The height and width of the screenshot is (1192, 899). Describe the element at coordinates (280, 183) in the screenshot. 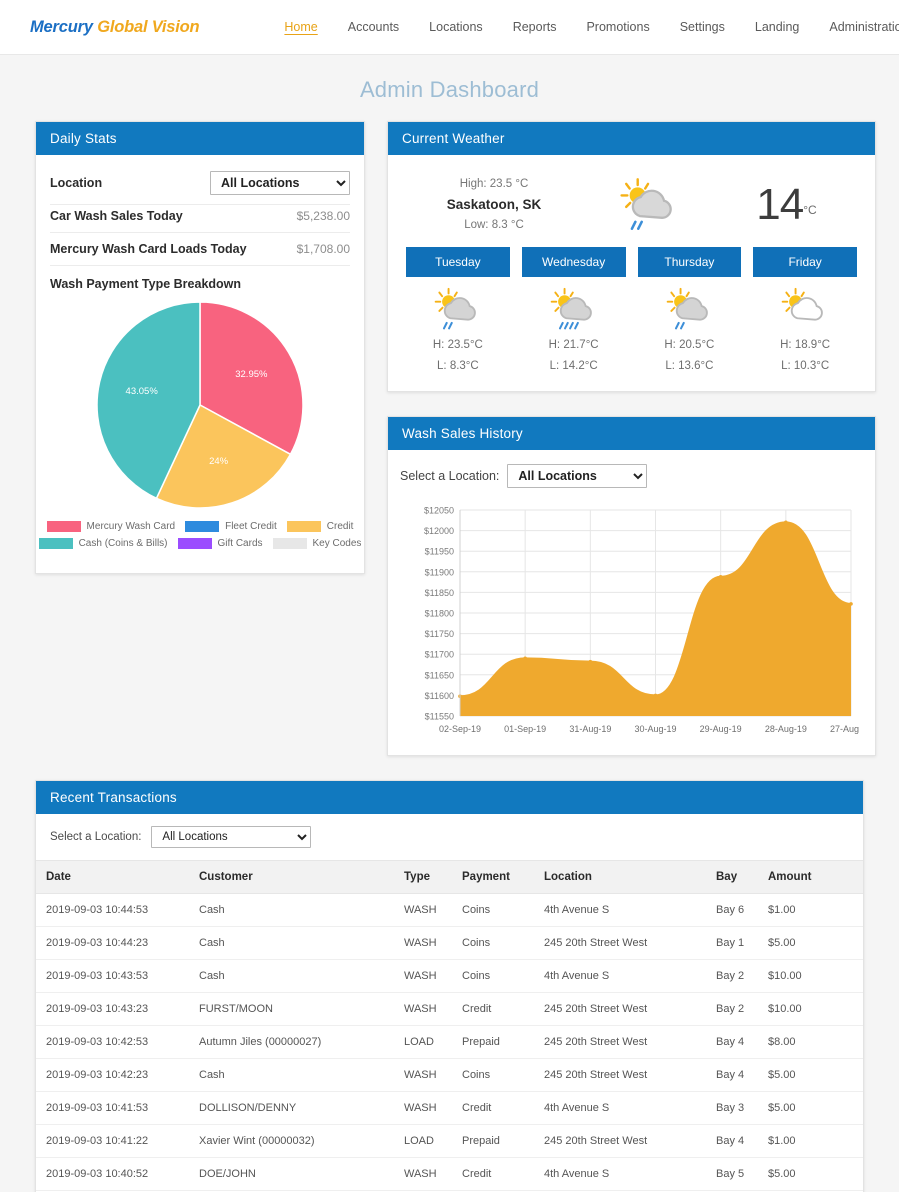

I see `daily-stats-location-select: All Locations` at that location.